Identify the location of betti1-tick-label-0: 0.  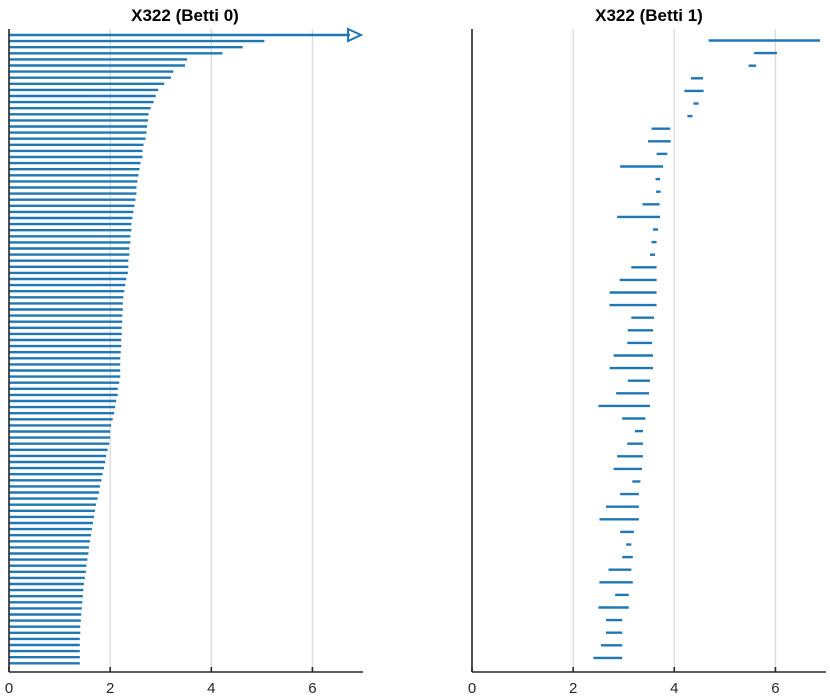
(472, 688).